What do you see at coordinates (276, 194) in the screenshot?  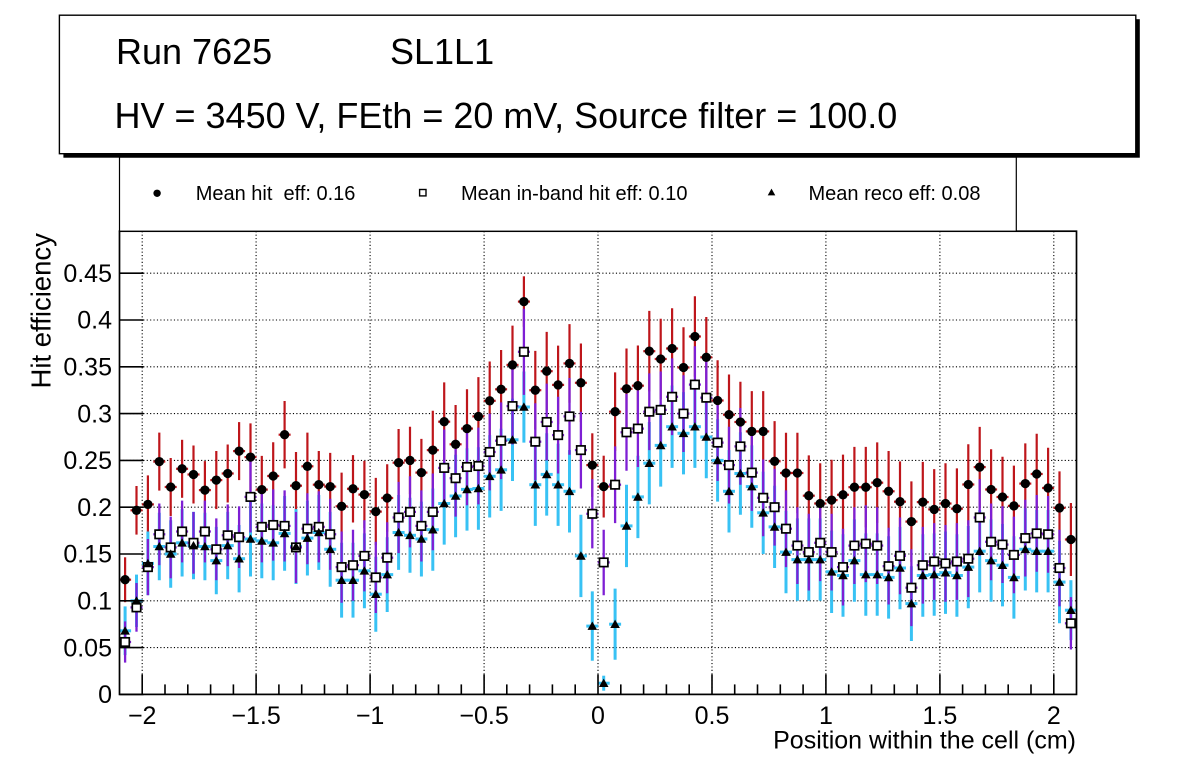 I see `svg-text: Mean hit eff: 0.16` at bounding box center [276, 194].